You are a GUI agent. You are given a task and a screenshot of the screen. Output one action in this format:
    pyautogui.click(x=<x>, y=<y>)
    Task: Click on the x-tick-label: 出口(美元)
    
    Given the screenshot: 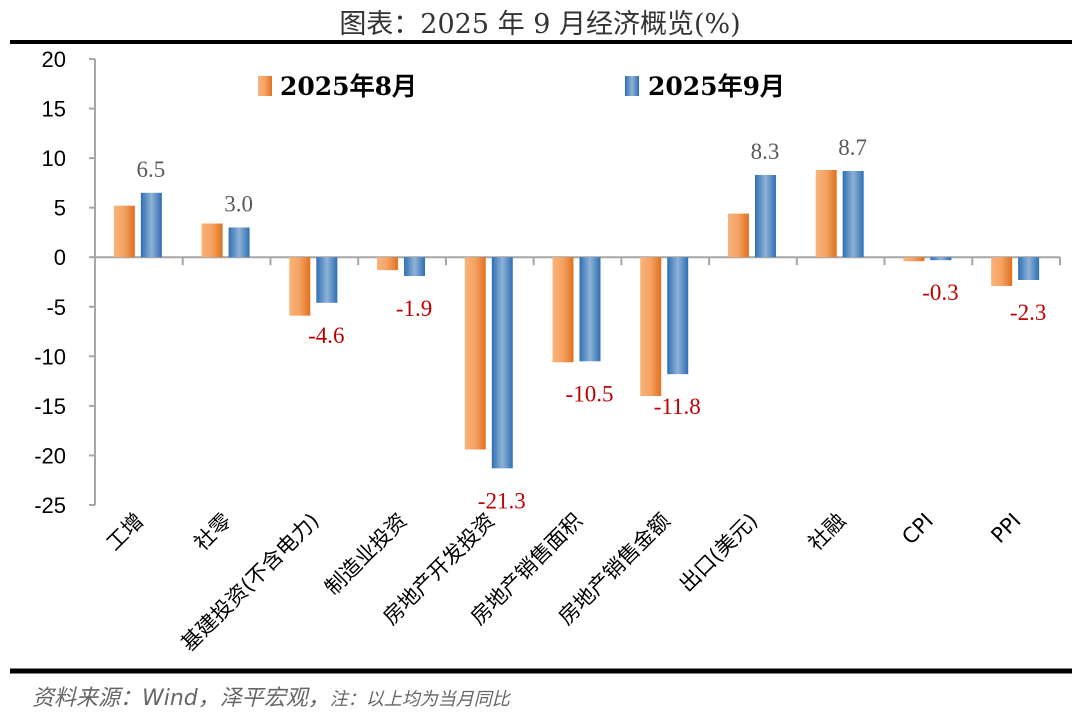 What is the action you would take?
    pyautogui.click(x=719, y=553)
    